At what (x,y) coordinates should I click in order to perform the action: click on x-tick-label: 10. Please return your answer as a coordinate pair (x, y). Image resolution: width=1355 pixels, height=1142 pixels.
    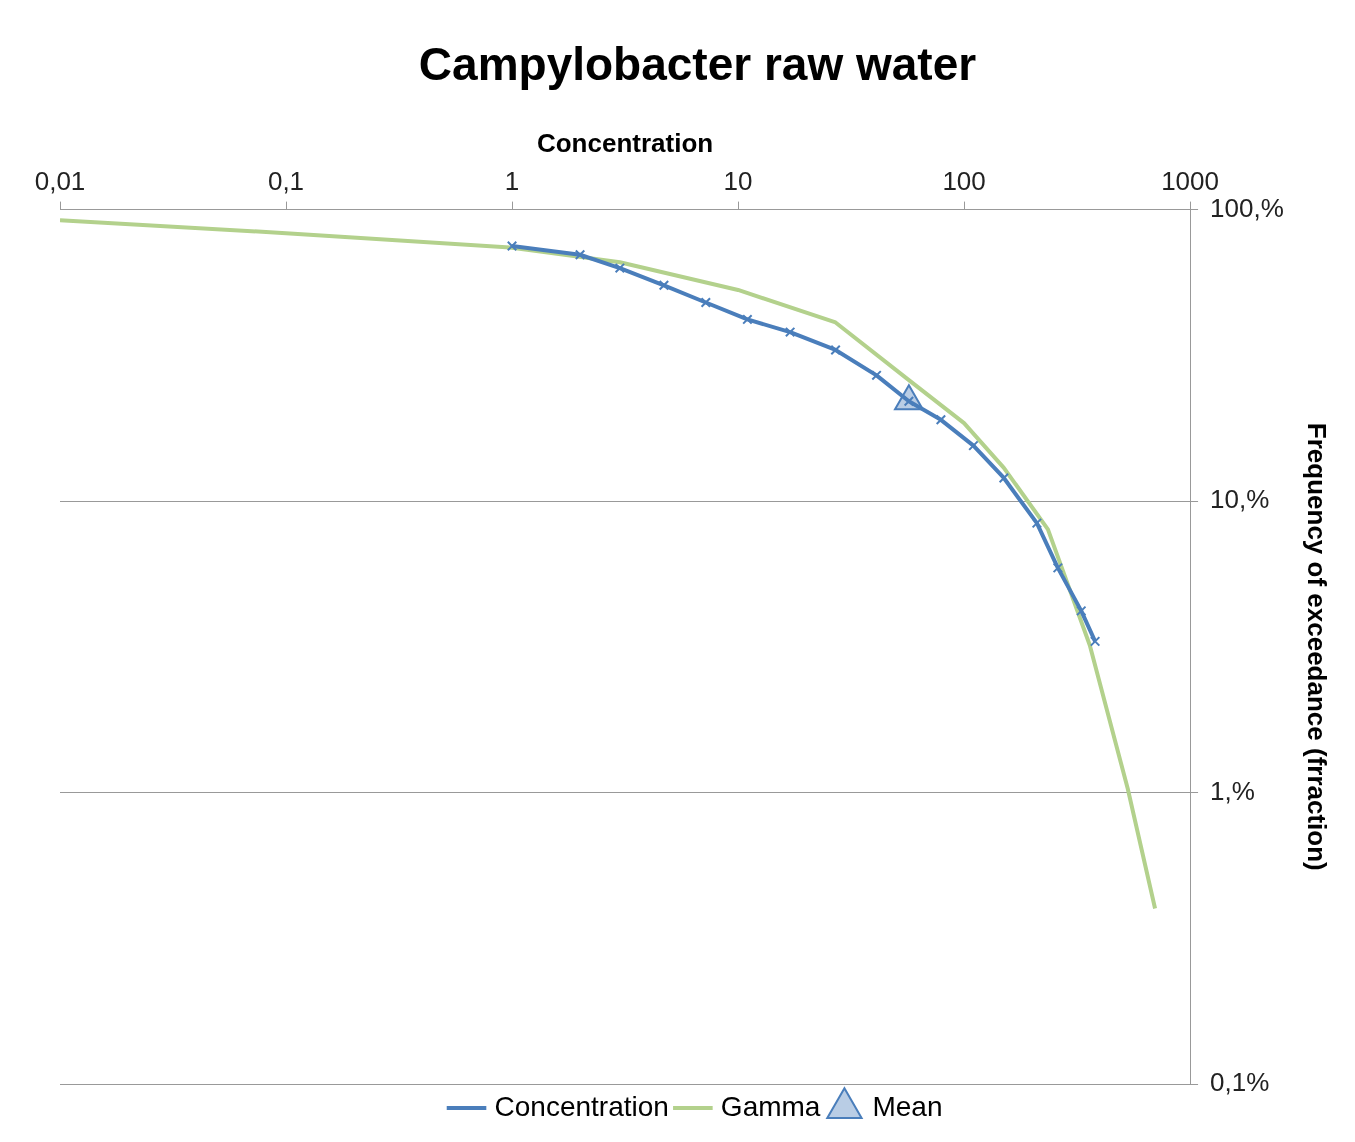
    Looking at the image, I should click on (738, 181).